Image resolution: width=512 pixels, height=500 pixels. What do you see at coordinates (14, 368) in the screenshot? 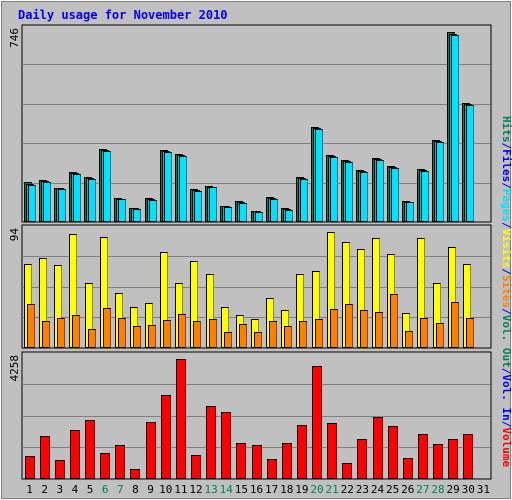
I see `y-axis-max-label: 4258` at bounding box center [14, 368].